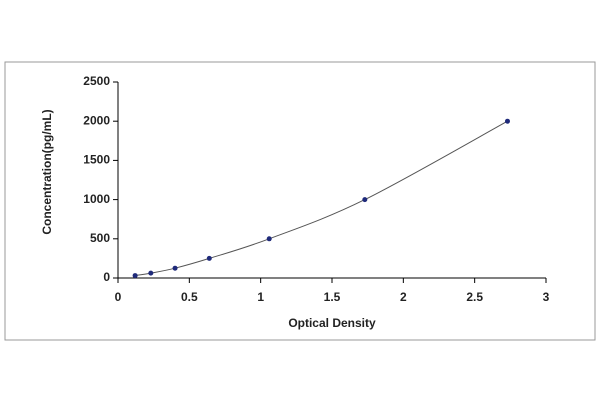 The width and height of the screenshot is (600, 400). I want to click on y-tick-label: 0, so click(106, 277).